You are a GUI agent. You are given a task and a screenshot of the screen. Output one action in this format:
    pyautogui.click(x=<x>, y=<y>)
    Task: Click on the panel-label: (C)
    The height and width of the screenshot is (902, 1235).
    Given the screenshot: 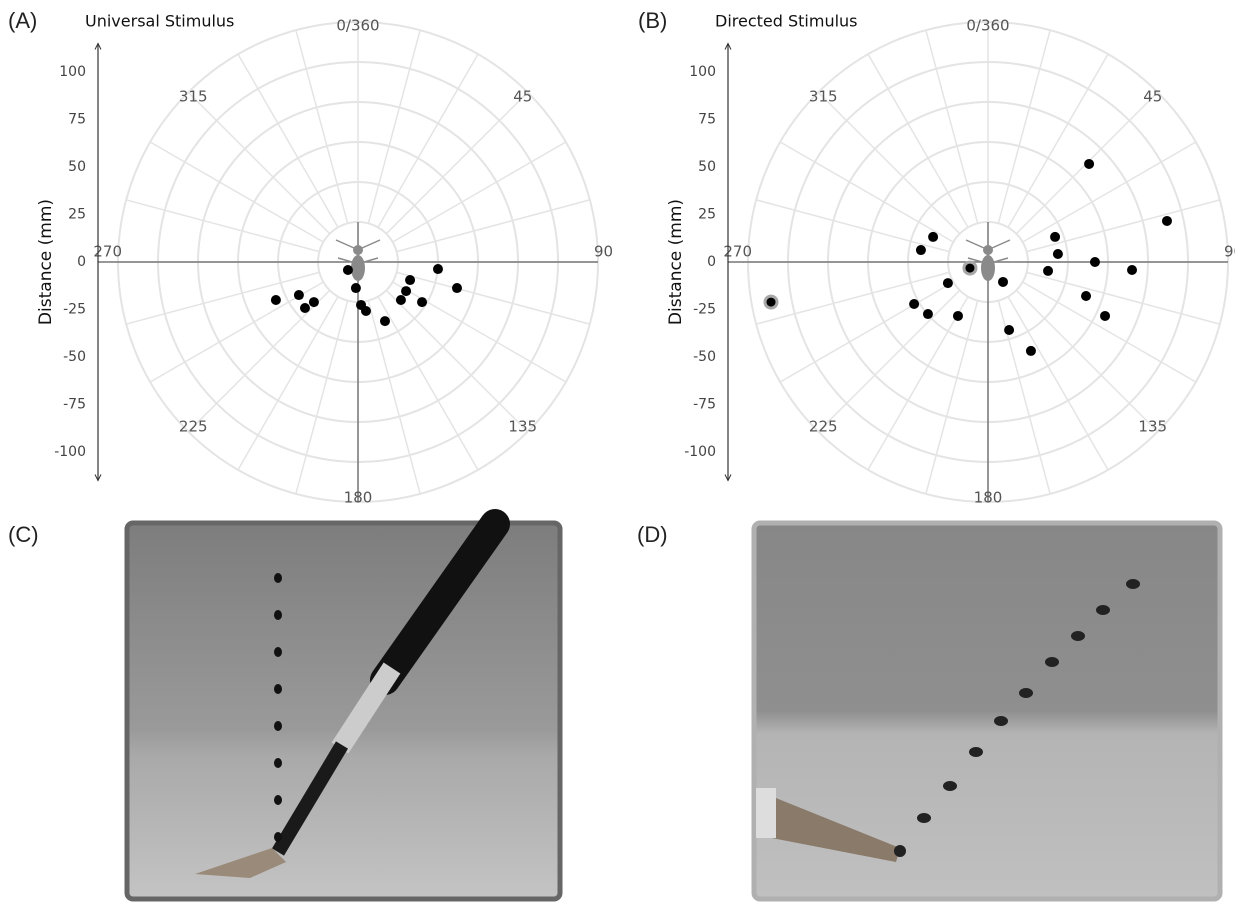 What is the action you would take?
    pyautogui.click(x=23, y=534)
    